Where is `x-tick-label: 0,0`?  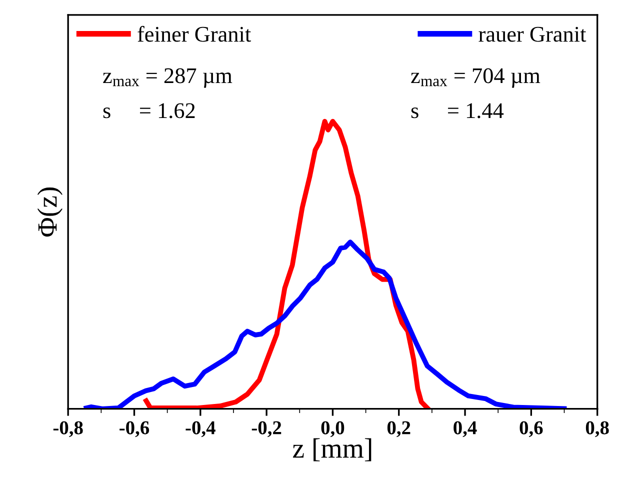
x-tick-label: 0,0 is located at coordinates (332, 429).